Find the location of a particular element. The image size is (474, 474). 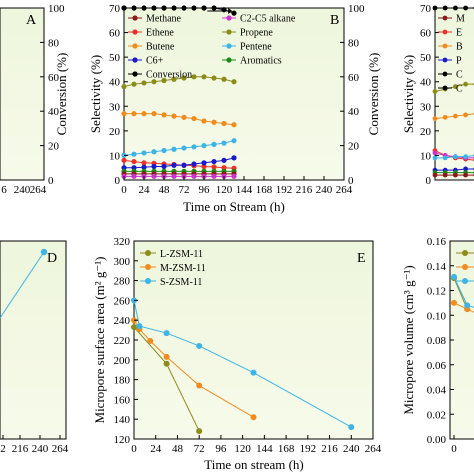

panel-c-series-butene is located at coordinates (453, 116).